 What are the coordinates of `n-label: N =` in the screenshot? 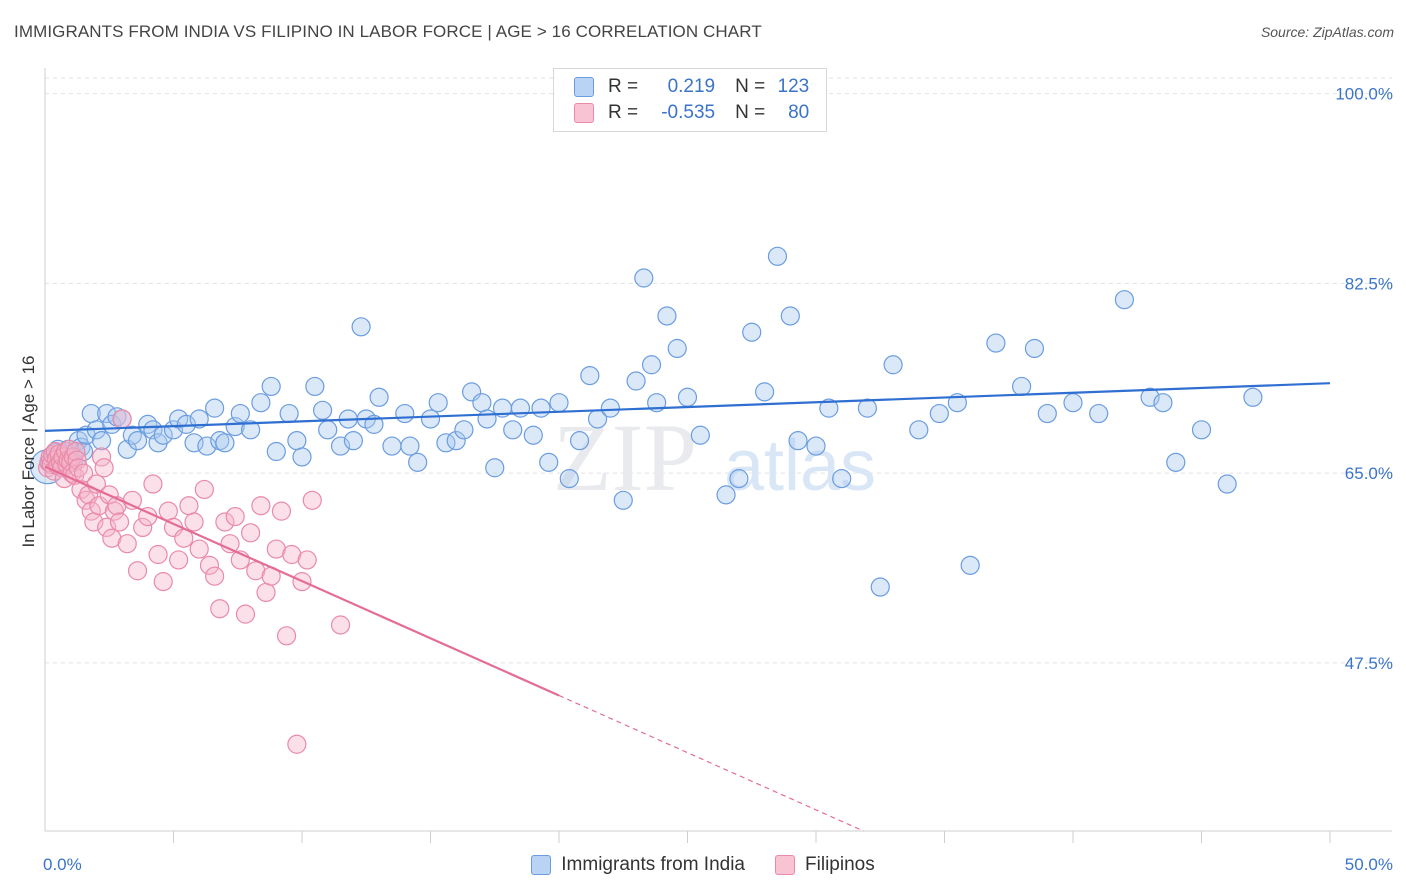 It's located at (750, 86).